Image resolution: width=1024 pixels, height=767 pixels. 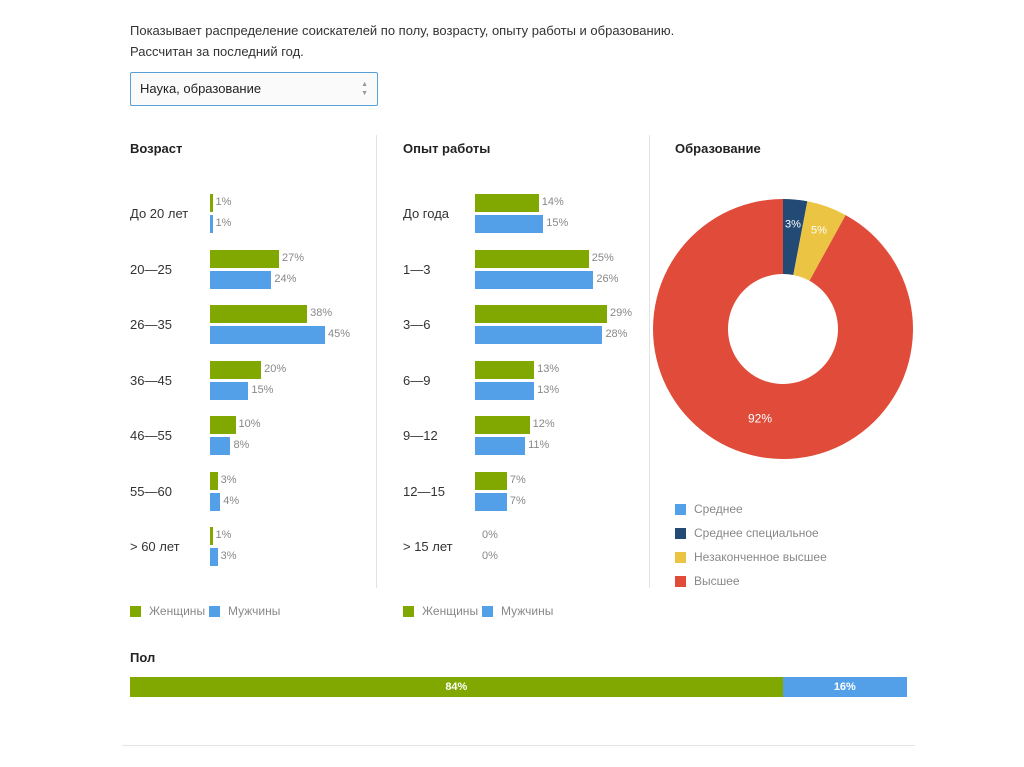 I want to click on legend-label: Высшее, so click(x=717, y=581).